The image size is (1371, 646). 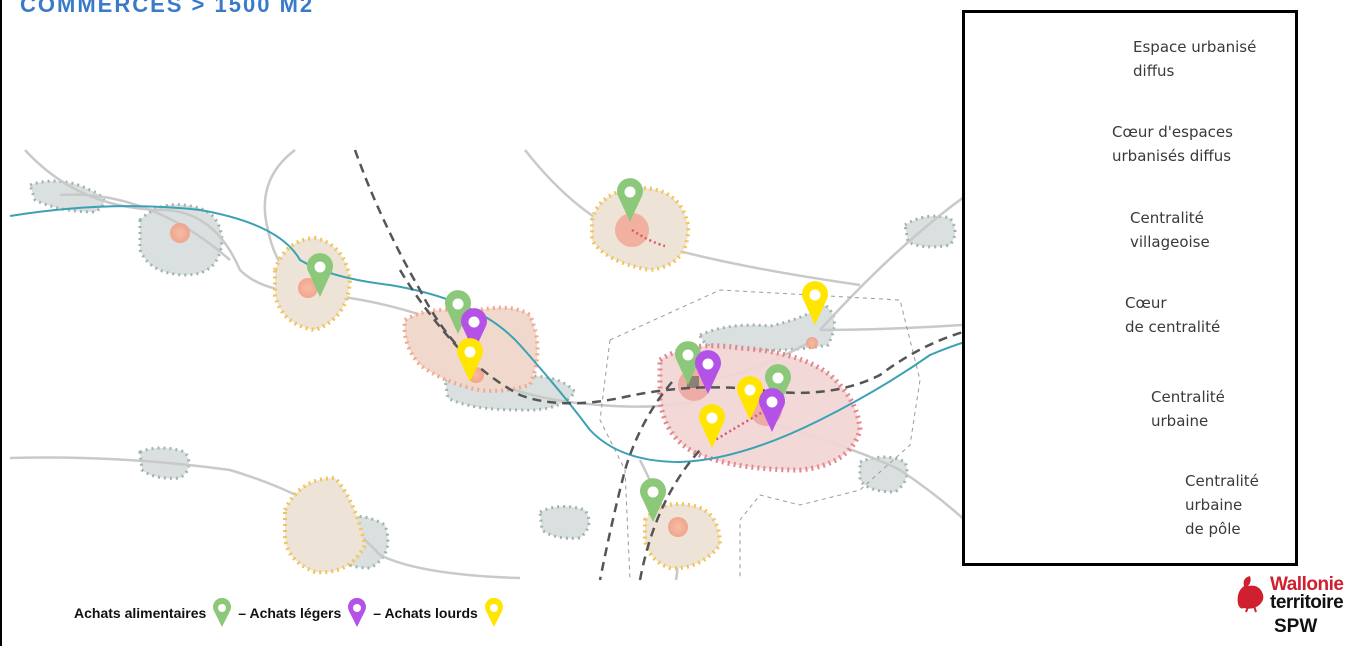 I want to click on legend-label-pole: Centralité urbaine de pôle, so click(x=1222, y=505).